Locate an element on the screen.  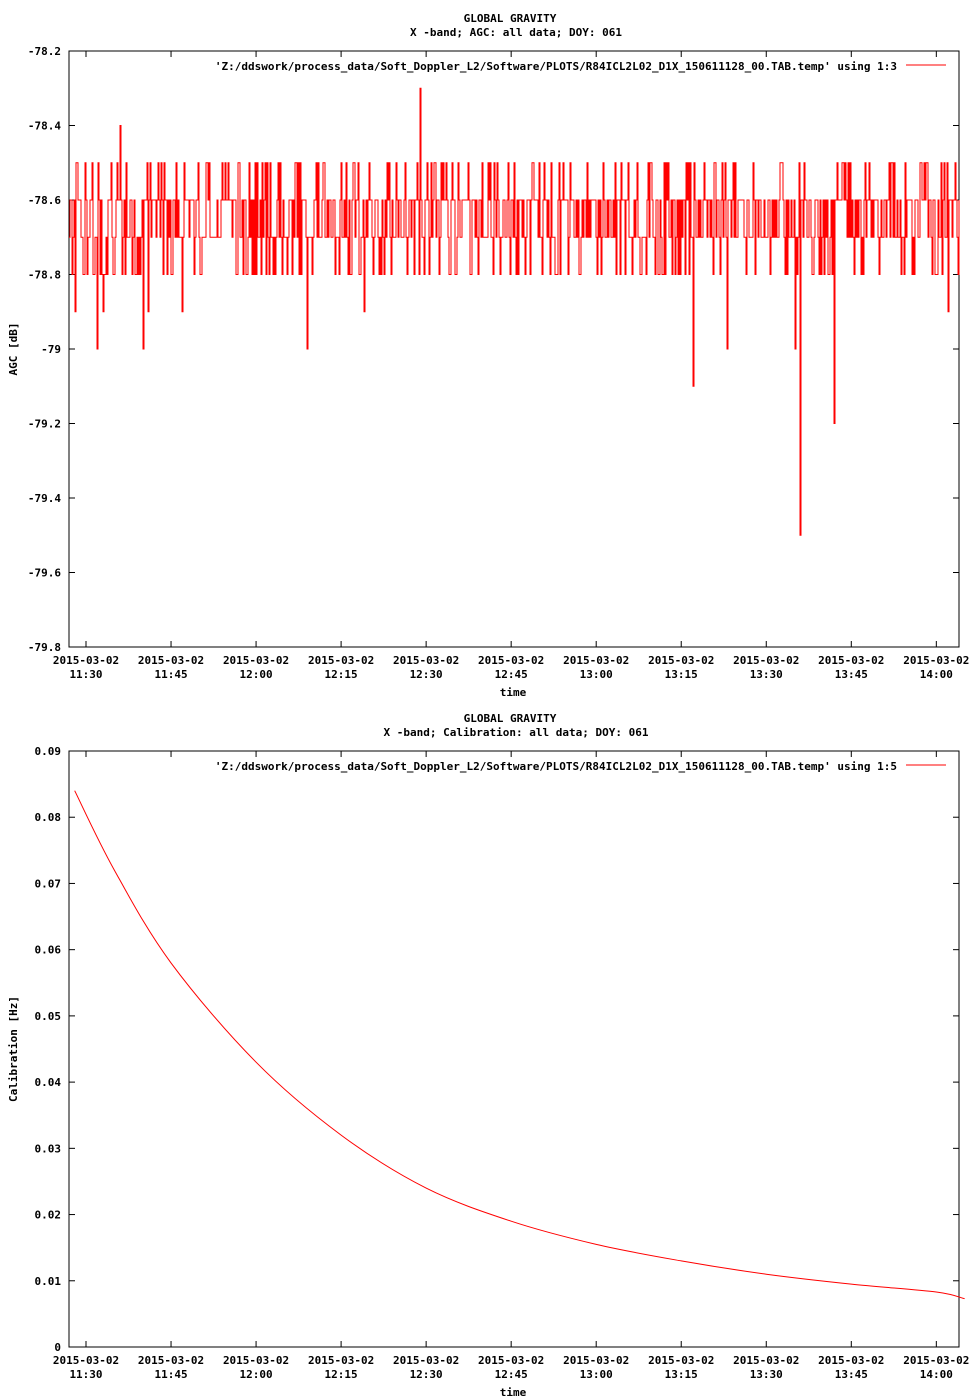
calibration-x-axis-label: time is located at coordinates (513, 1392).